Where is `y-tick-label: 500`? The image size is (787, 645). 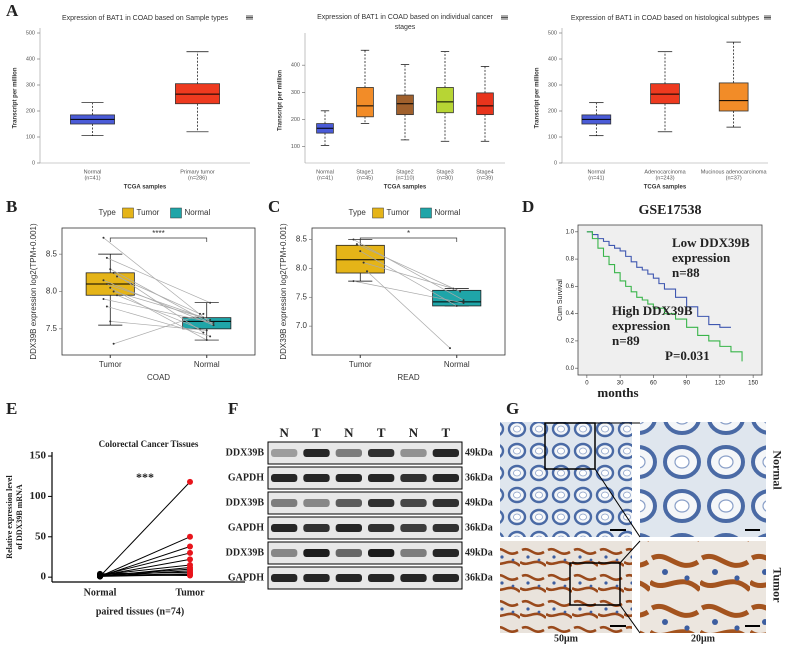 y-tick-label: 500 is located at coordinates (552, 33).